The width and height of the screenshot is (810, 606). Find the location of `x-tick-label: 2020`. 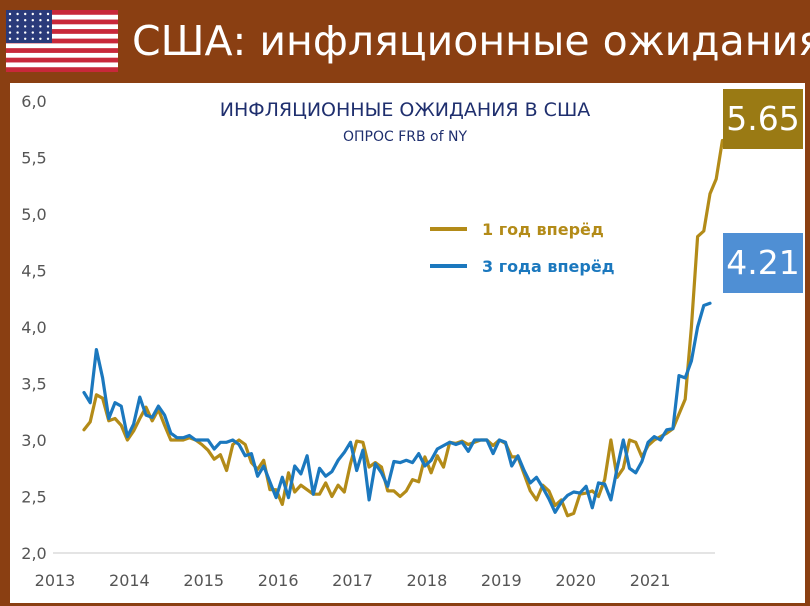

x-tick-label: 2020 is located at coordinates (575, 580).